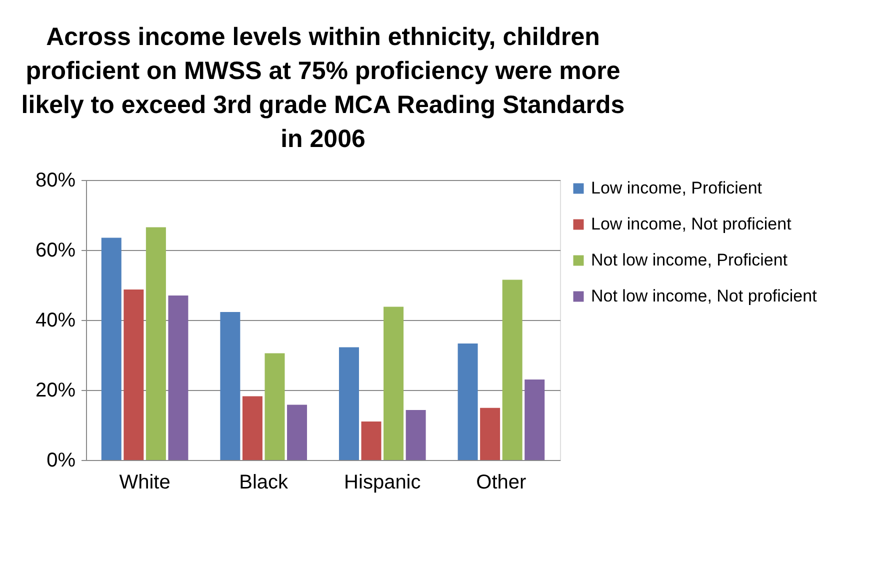 This screenshot has width=881, height=561. I want to click on x-tick-label: Other, so click(501, 483).